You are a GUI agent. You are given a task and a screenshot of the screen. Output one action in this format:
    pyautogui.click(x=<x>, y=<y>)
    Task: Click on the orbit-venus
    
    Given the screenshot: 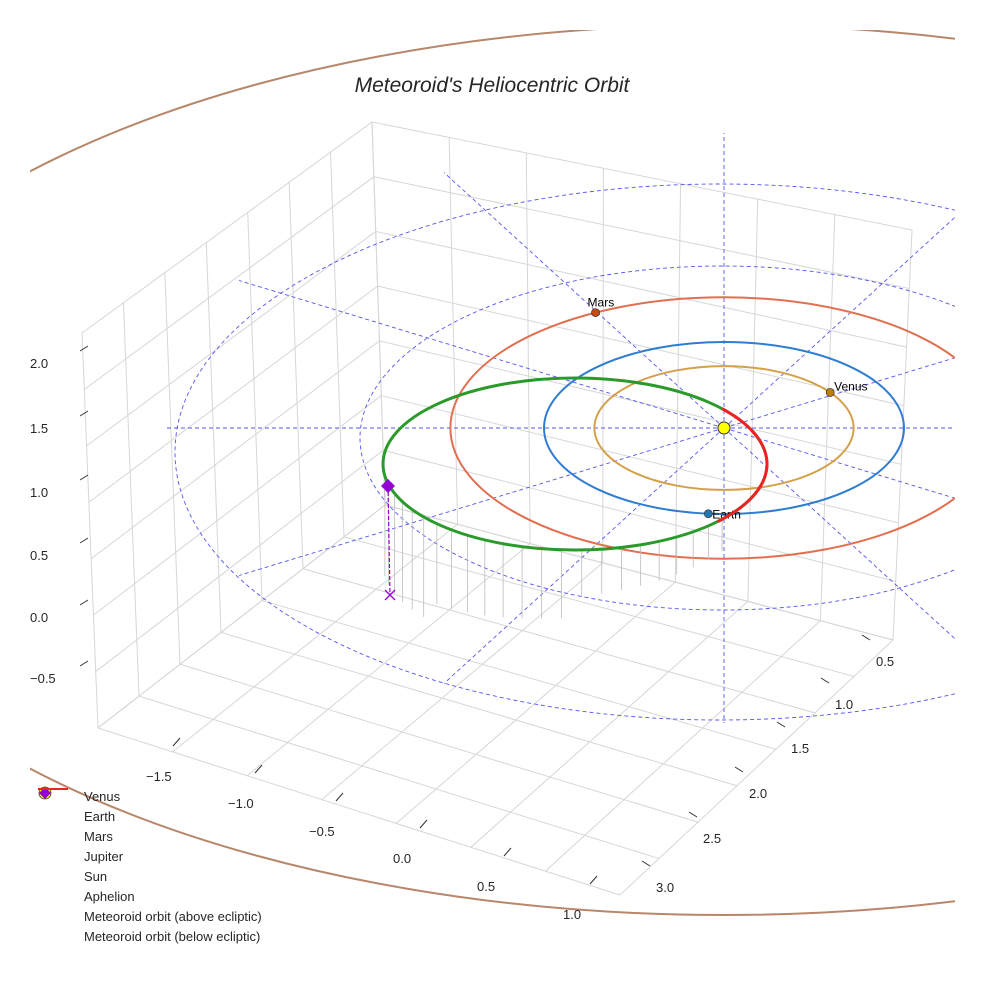 What is the action you would take?
    pyautogui.click(x=724, y=428)
    